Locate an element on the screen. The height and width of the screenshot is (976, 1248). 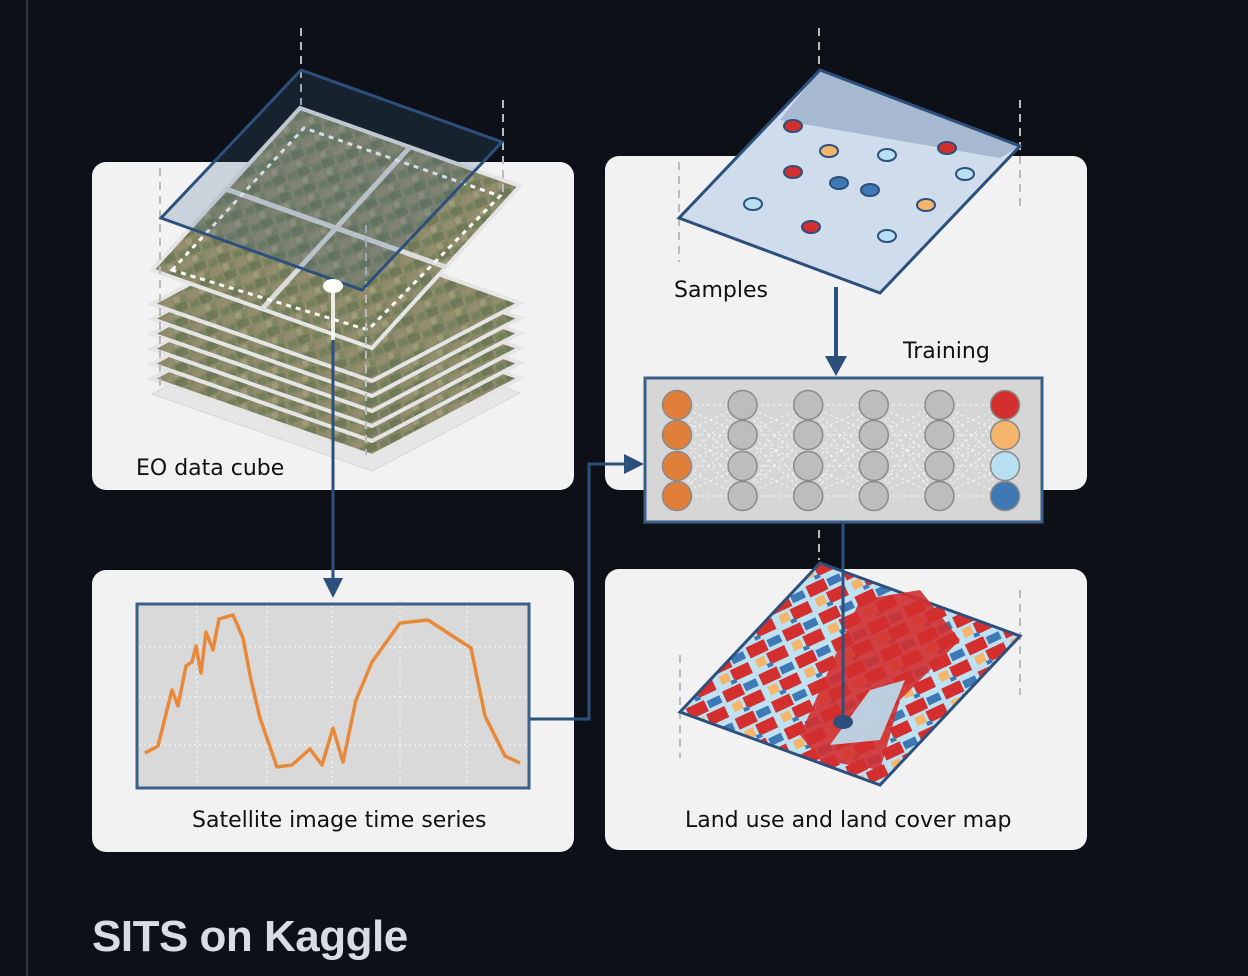
time-series-label: Satellite image time series is located at coordinates (339, 820).